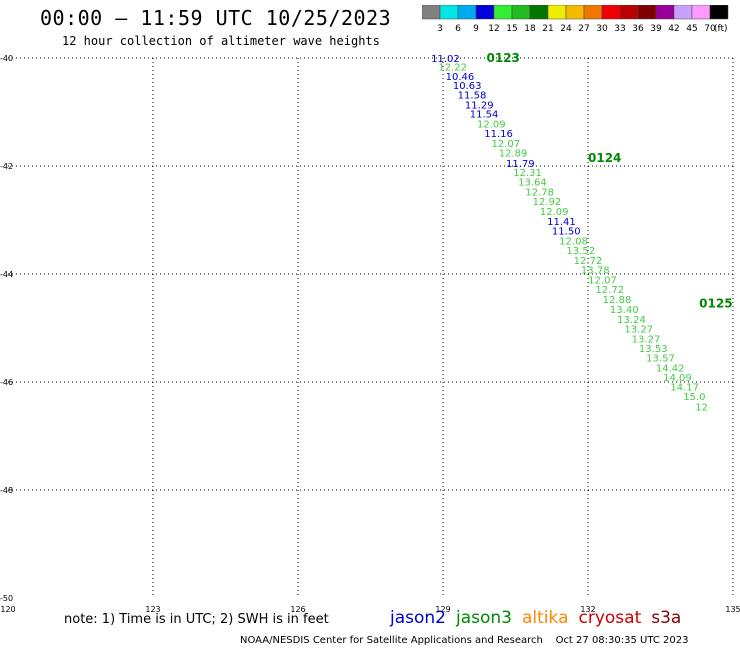 The width and height of the screenshot is (740, 650). Describe the element at coordinates (624, 310) in the screenshot. I see `wave-height-point: 13.40` at that location.